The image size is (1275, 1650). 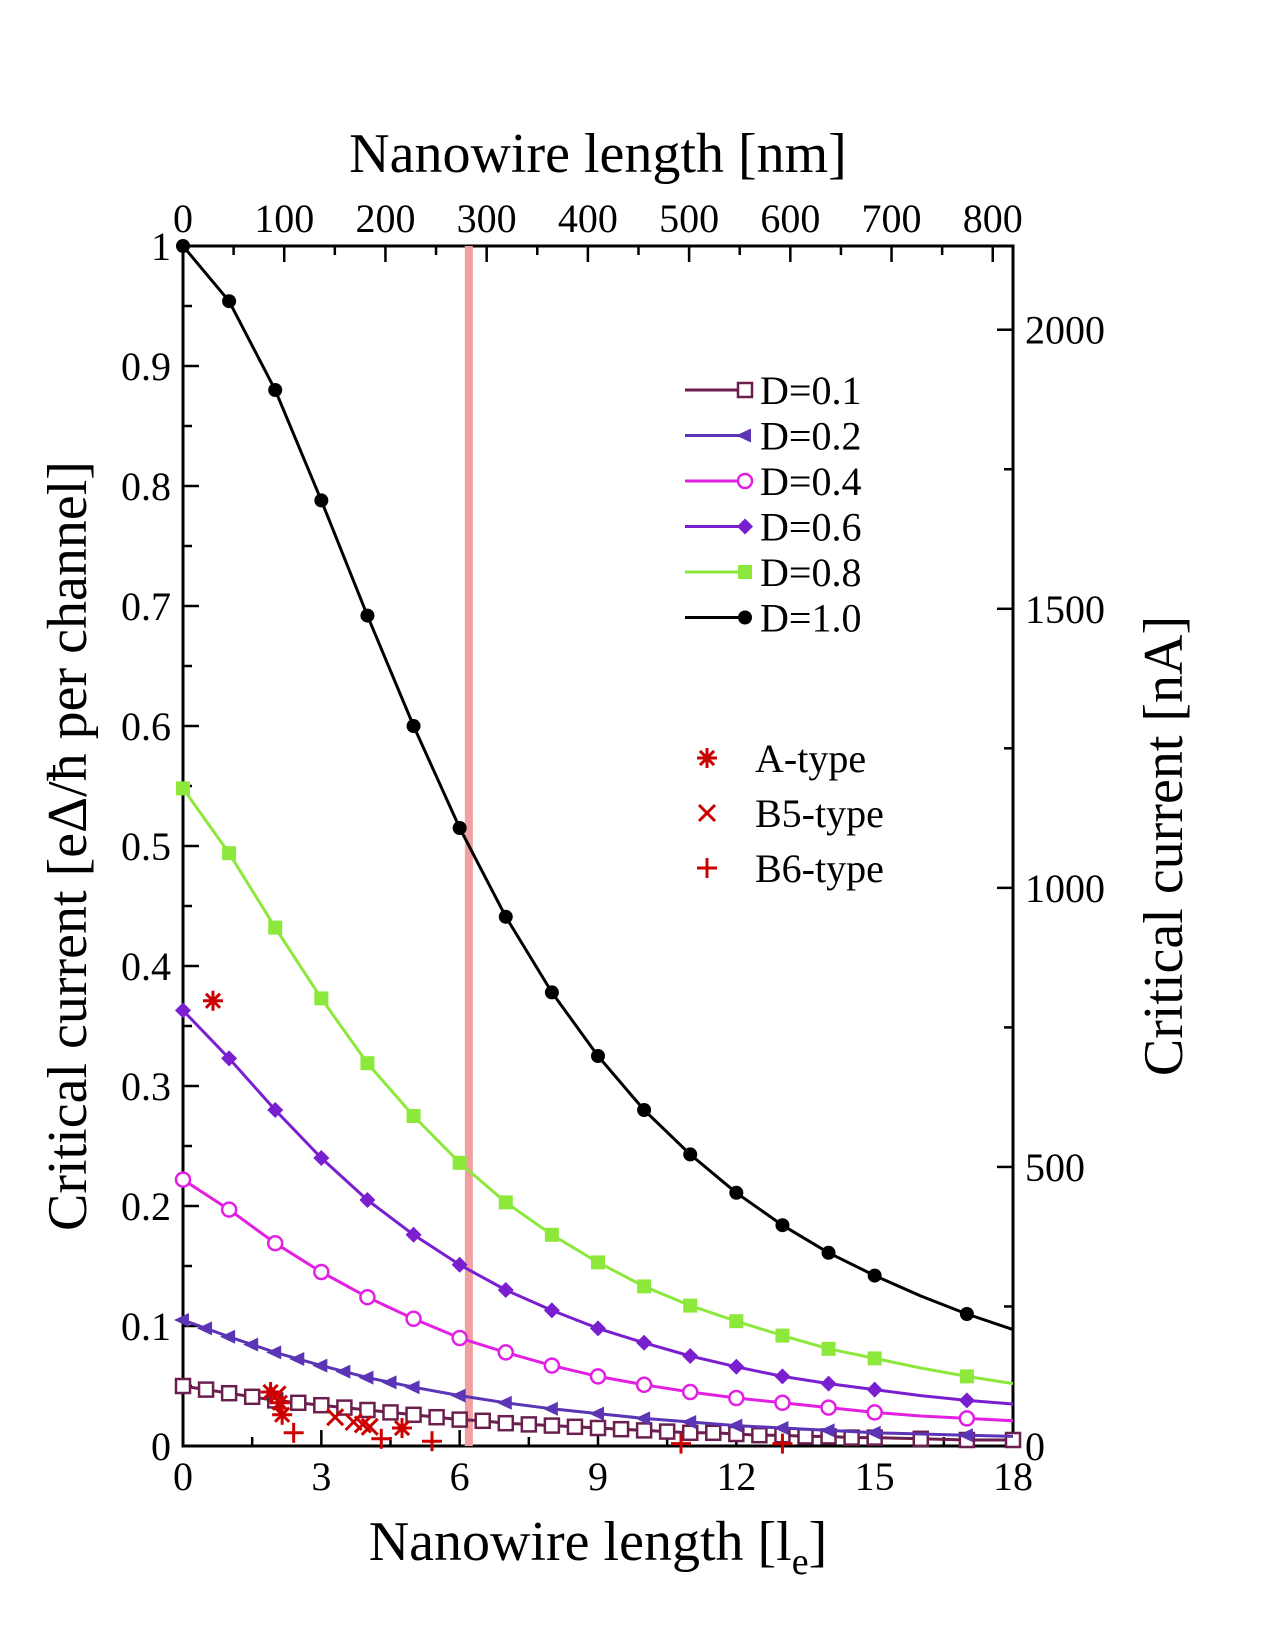 I want to click on y-tick-label-left: 0, so click(x=161, y=1446).